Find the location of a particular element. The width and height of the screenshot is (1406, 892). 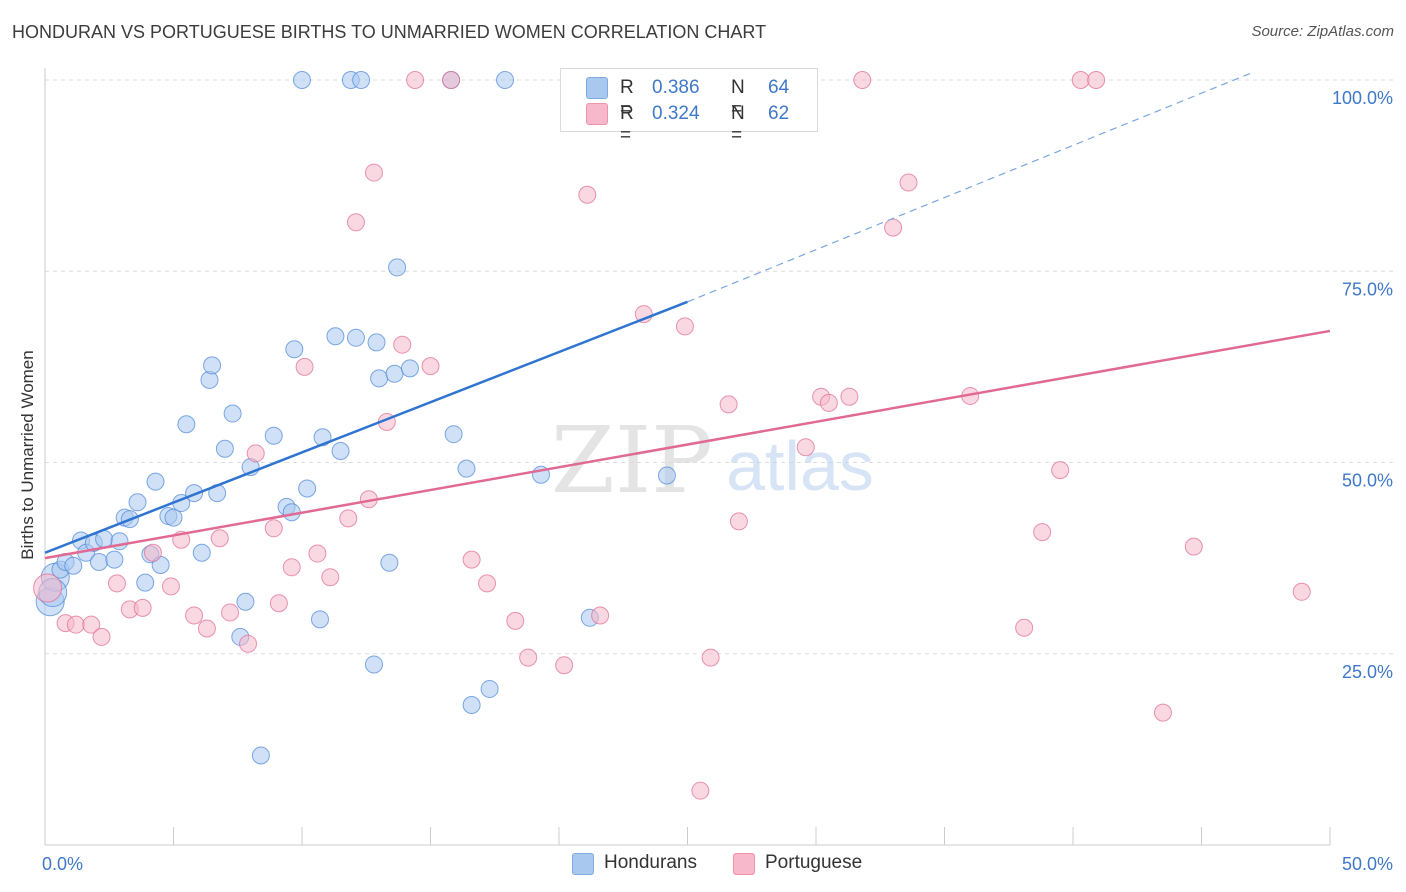

x-tick-label: 0.0% is located at coordinates (62, 864).